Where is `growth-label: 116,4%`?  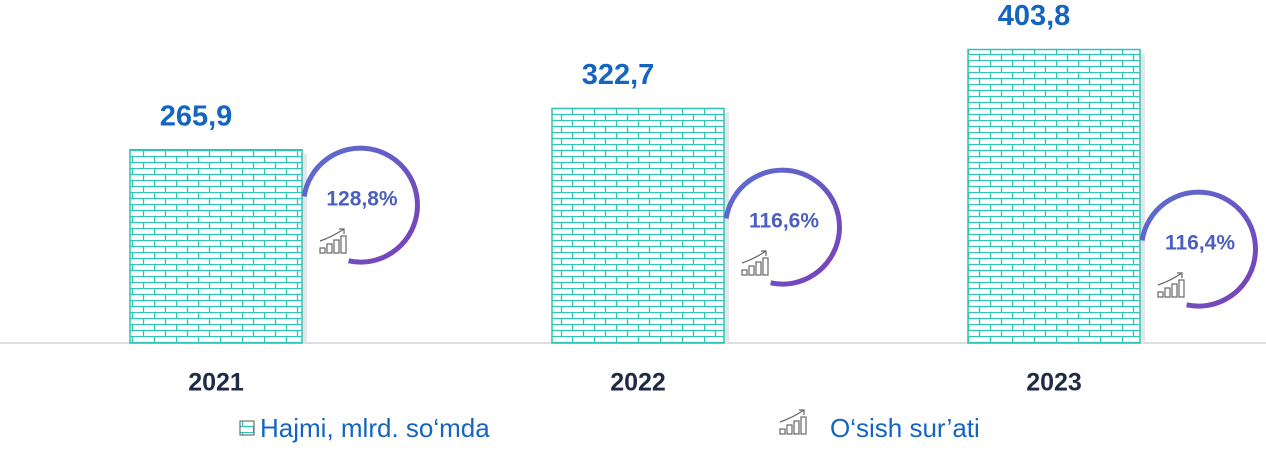
growth-label: 116,4% is located at coordinates (1200, 243).